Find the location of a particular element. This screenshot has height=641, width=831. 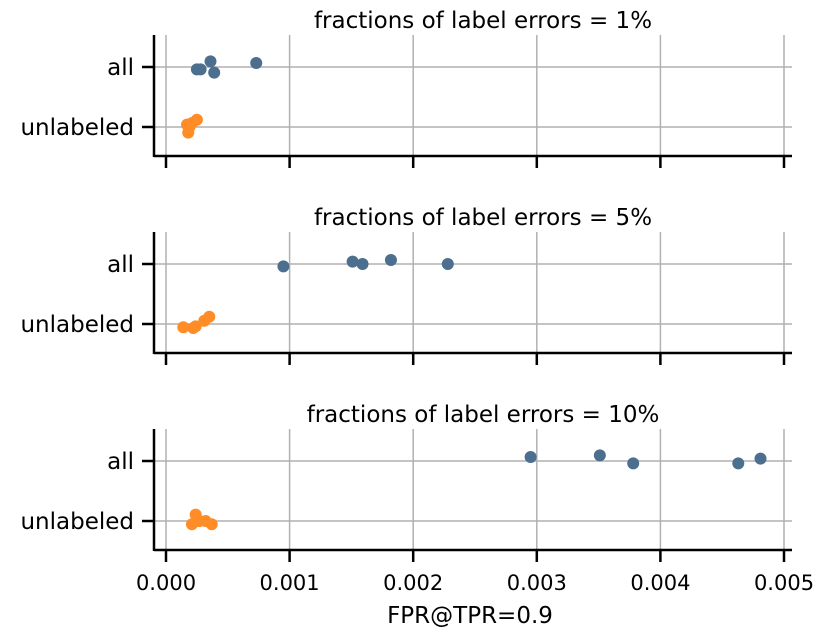

panel-title: fractions of label errors = 5% is located at coordinates (483, 218).